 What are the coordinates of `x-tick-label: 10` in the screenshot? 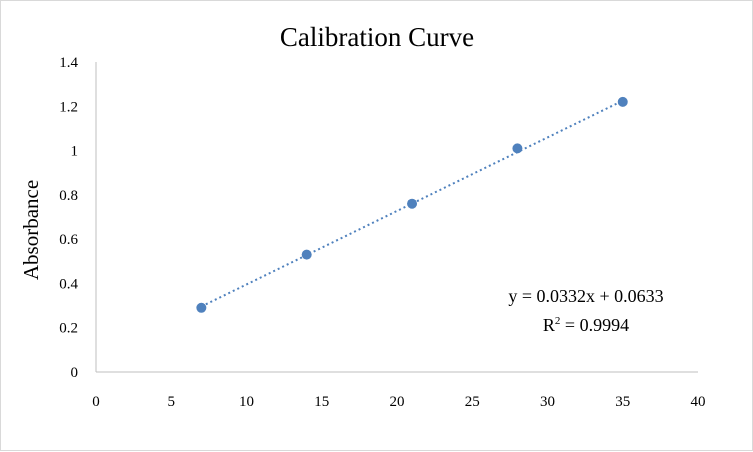 It's located at (246, 402).